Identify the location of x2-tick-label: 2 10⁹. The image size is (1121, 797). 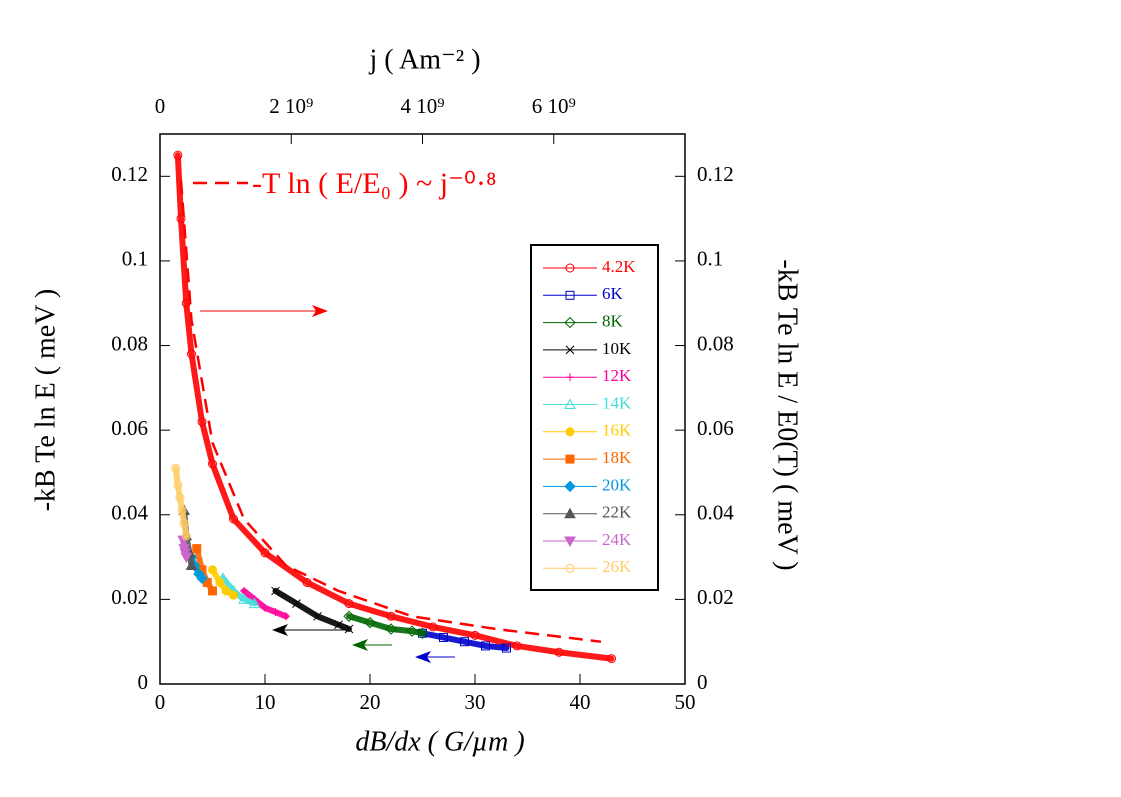
(291, 106).